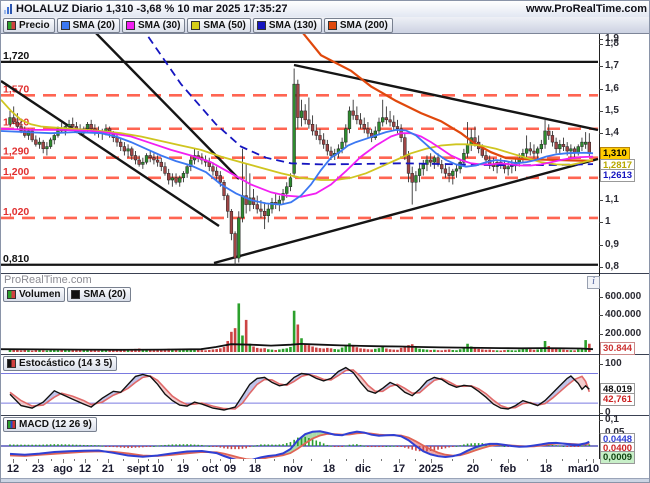 Image resolution: width=650 pixels, height=483 pixels. I want to click on legend-label: Precio, so click(34, 25).